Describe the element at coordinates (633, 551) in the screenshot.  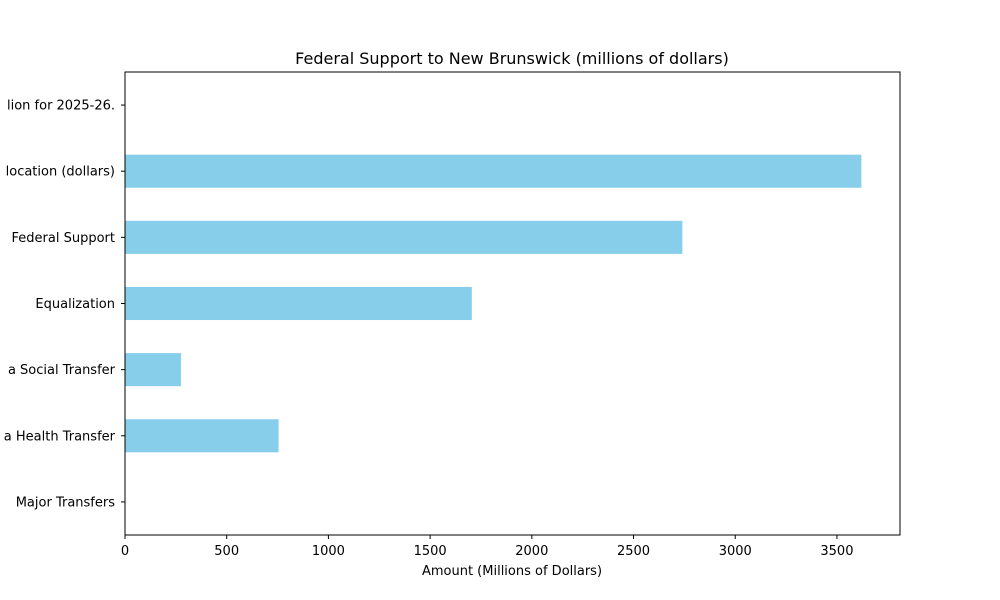
I see `x-tick-label: 2500` at that location.